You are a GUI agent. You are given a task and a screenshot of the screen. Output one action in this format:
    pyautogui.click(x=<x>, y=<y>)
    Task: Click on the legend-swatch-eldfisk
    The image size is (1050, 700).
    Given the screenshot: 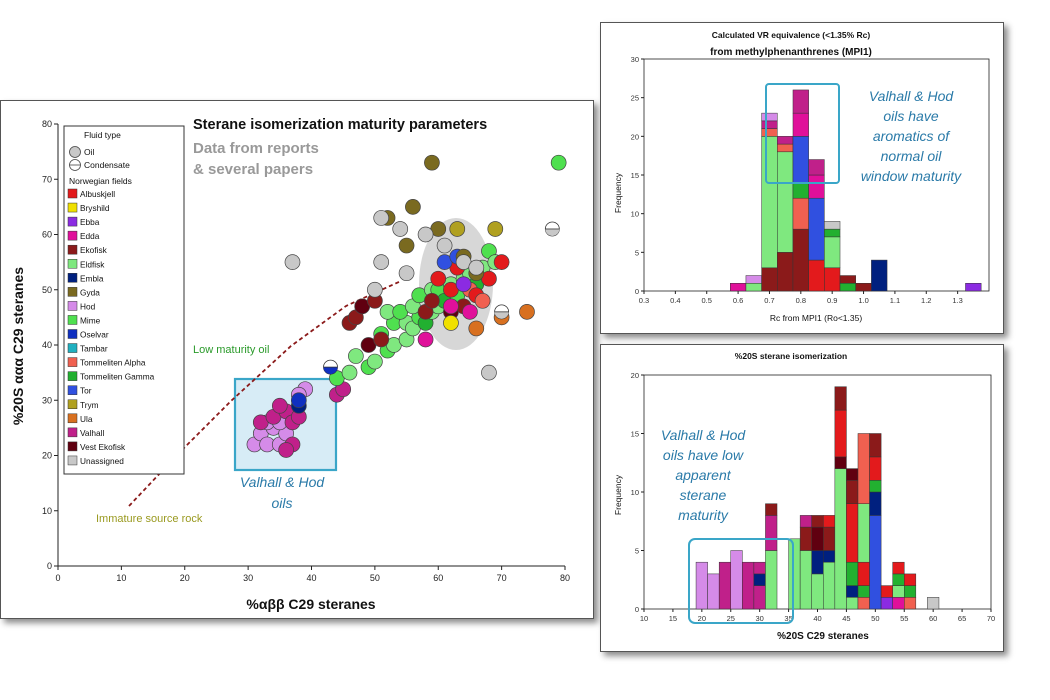 What is the action you would take?
    pyautogui.click(x=72, y=264)
    